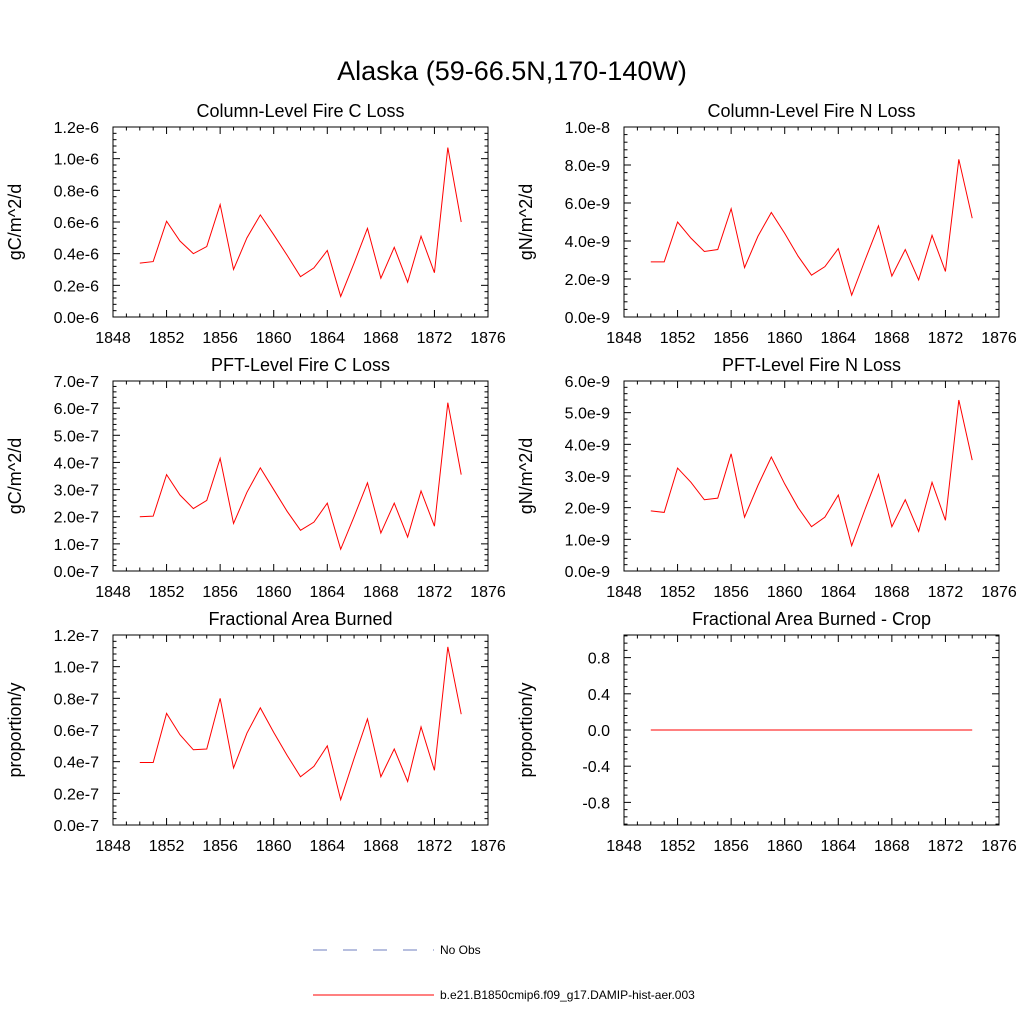 The width and height of the screenshot is (1024, 1024). Describe the element at coordinates (599, 695) in the screenshot. I see `y-tick-label: 0.4` at that location.